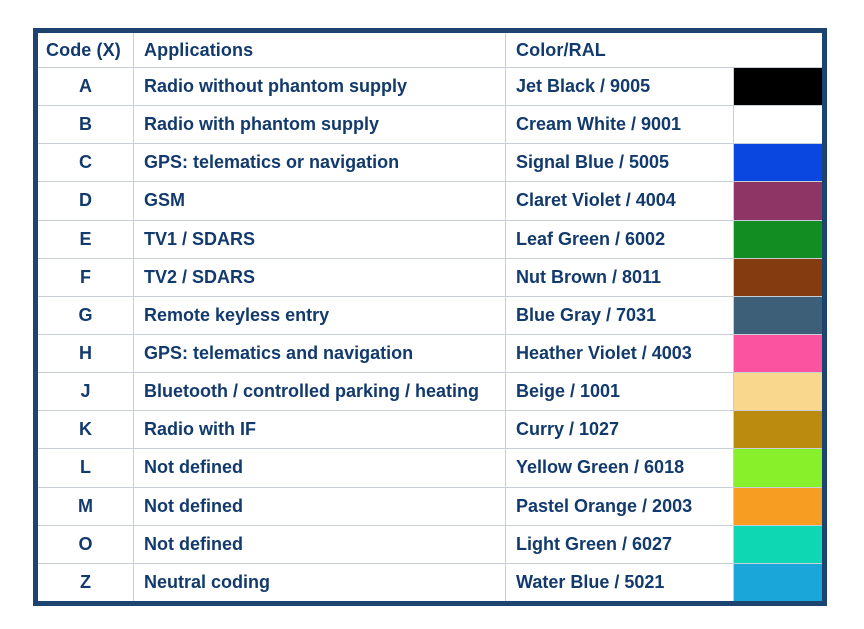  Describe the element at coordinates (320, 87) in the screenshot. I see `application-cell: Radio without phantom supply` at that location.